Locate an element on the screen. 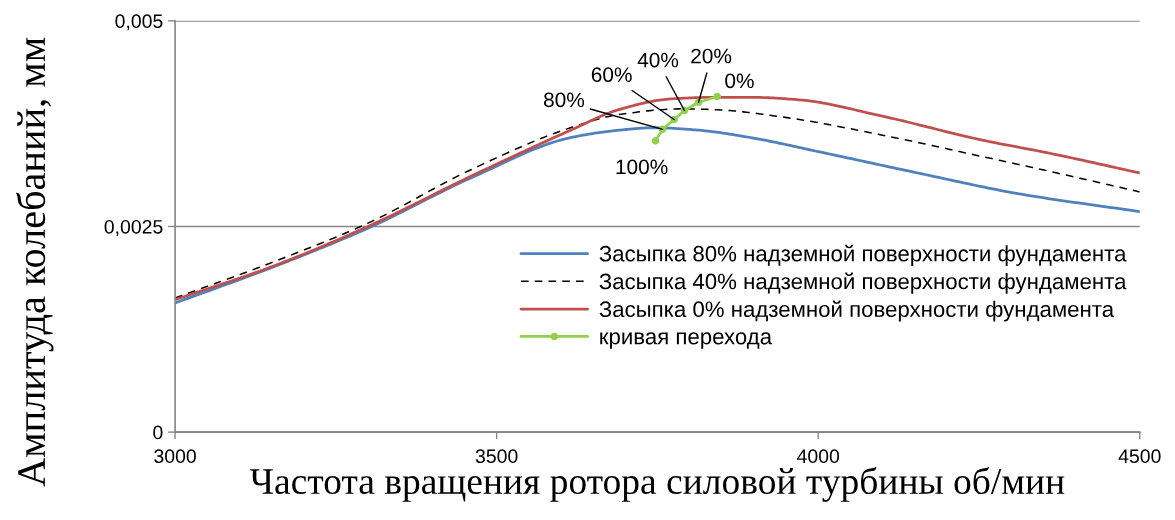 Image resolution: width=1175 pixels, height=520 pixels. annotation: 40% is located at coordinates (658, 60).